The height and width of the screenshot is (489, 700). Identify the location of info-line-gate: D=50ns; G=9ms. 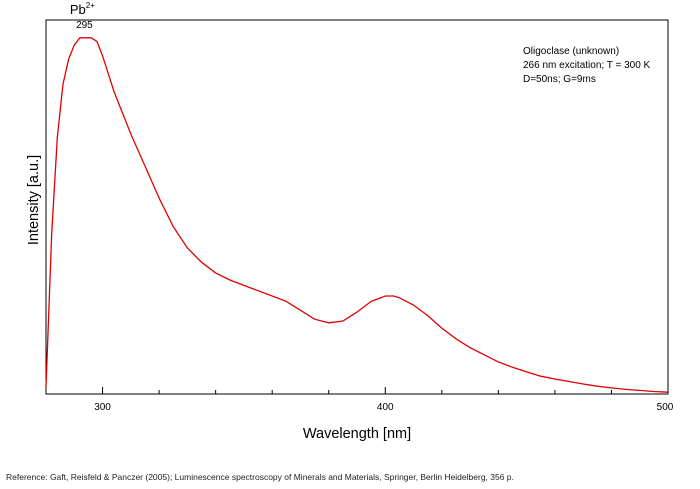
(559, 79).